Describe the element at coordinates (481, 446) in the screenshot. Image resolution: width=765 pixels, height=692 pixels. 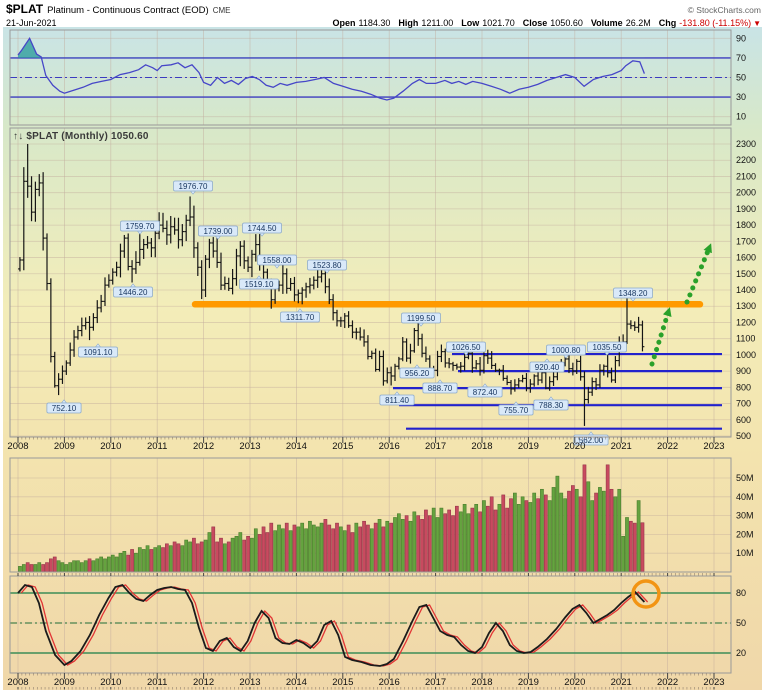
I see `svg-text: 2018` at that location.